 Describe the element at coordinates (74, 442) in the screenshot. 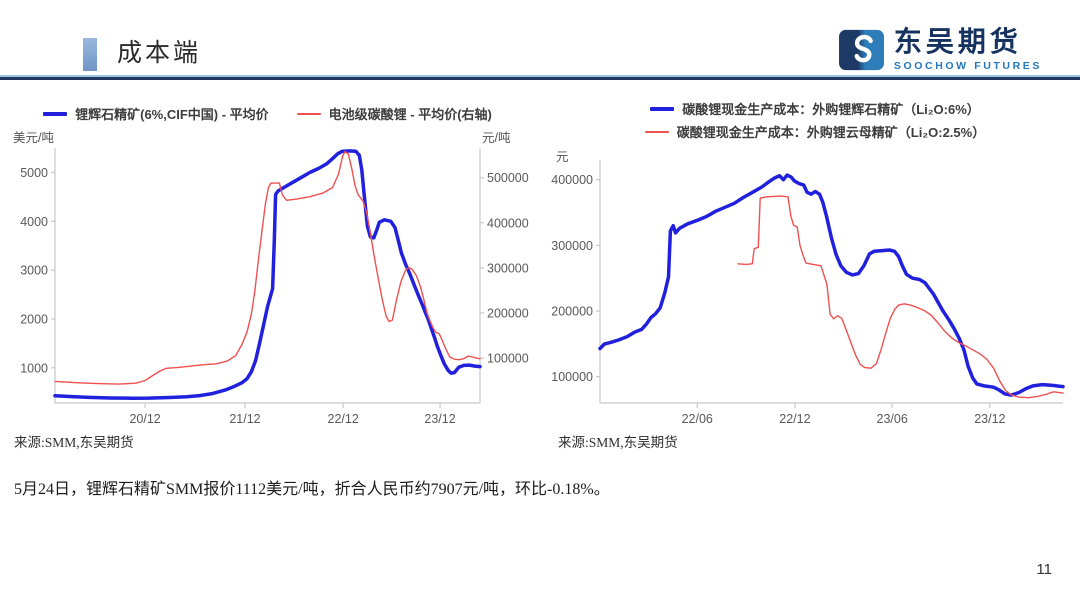

I see `left-chart-source: 来源:SMM,东吴期货` at that location.